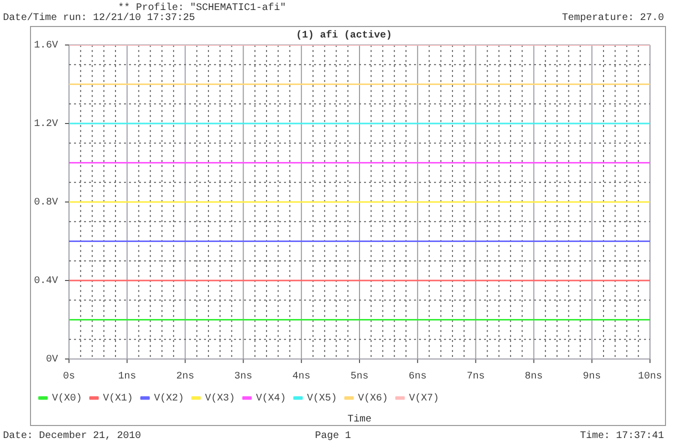  I want to click on legend-label: V(X2), so click(169, 398).